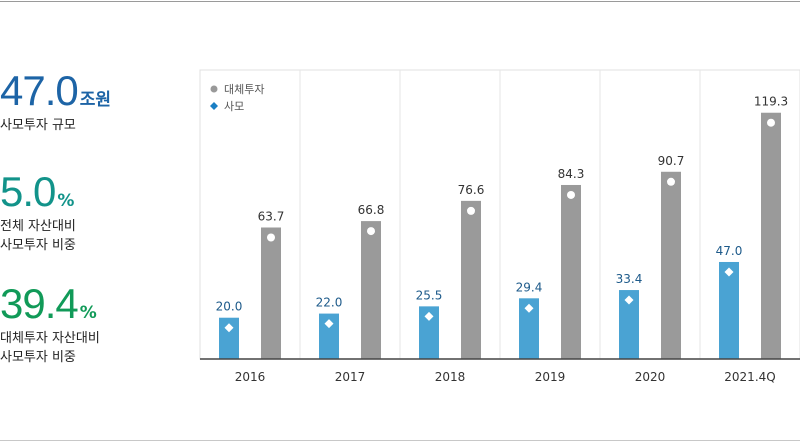  Describe the element at coordinates (350, 377) in the screenshot. I see `x-tick-label: 2017` at that location.